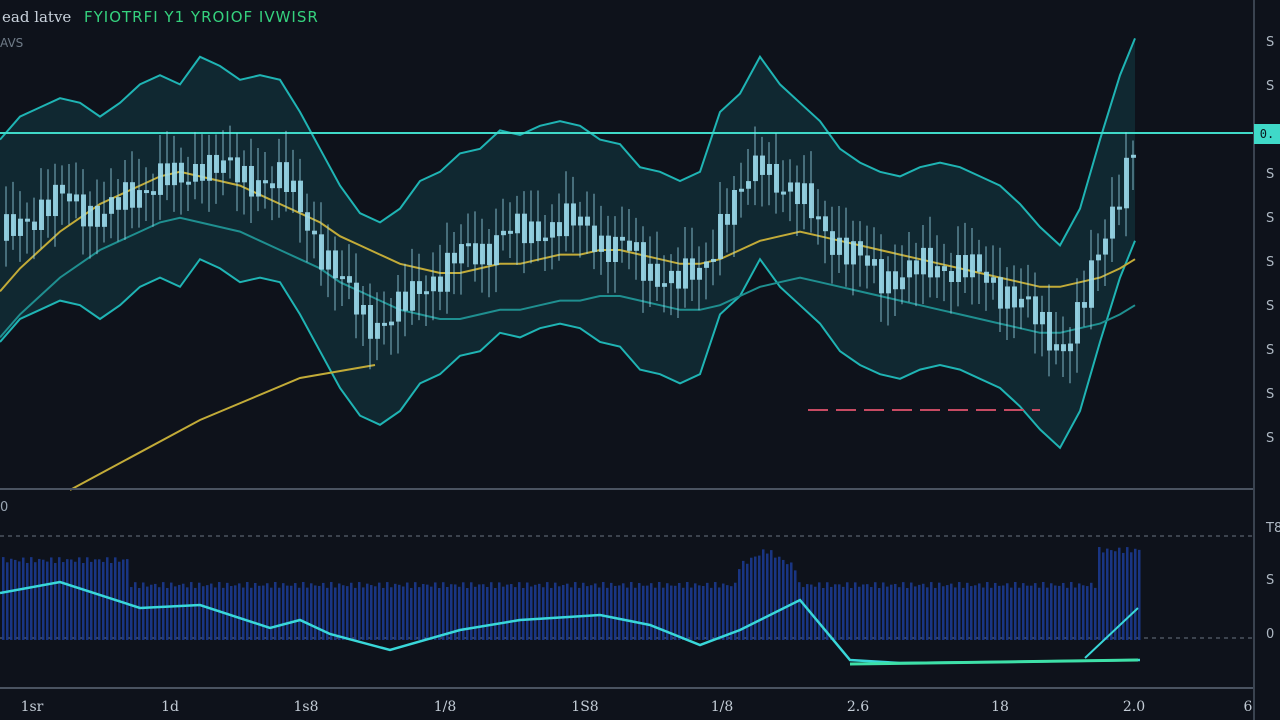 The image size is (1280, 720). I want to click on time-axis-label: 6, so click(1248, 707).